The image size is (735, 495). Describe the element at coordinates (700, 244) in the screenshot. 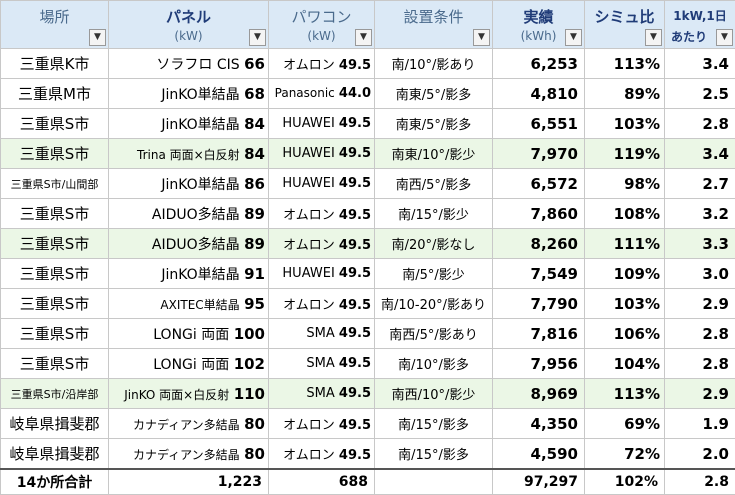

I see `cell-per-kw-day: 3.3` at that location.